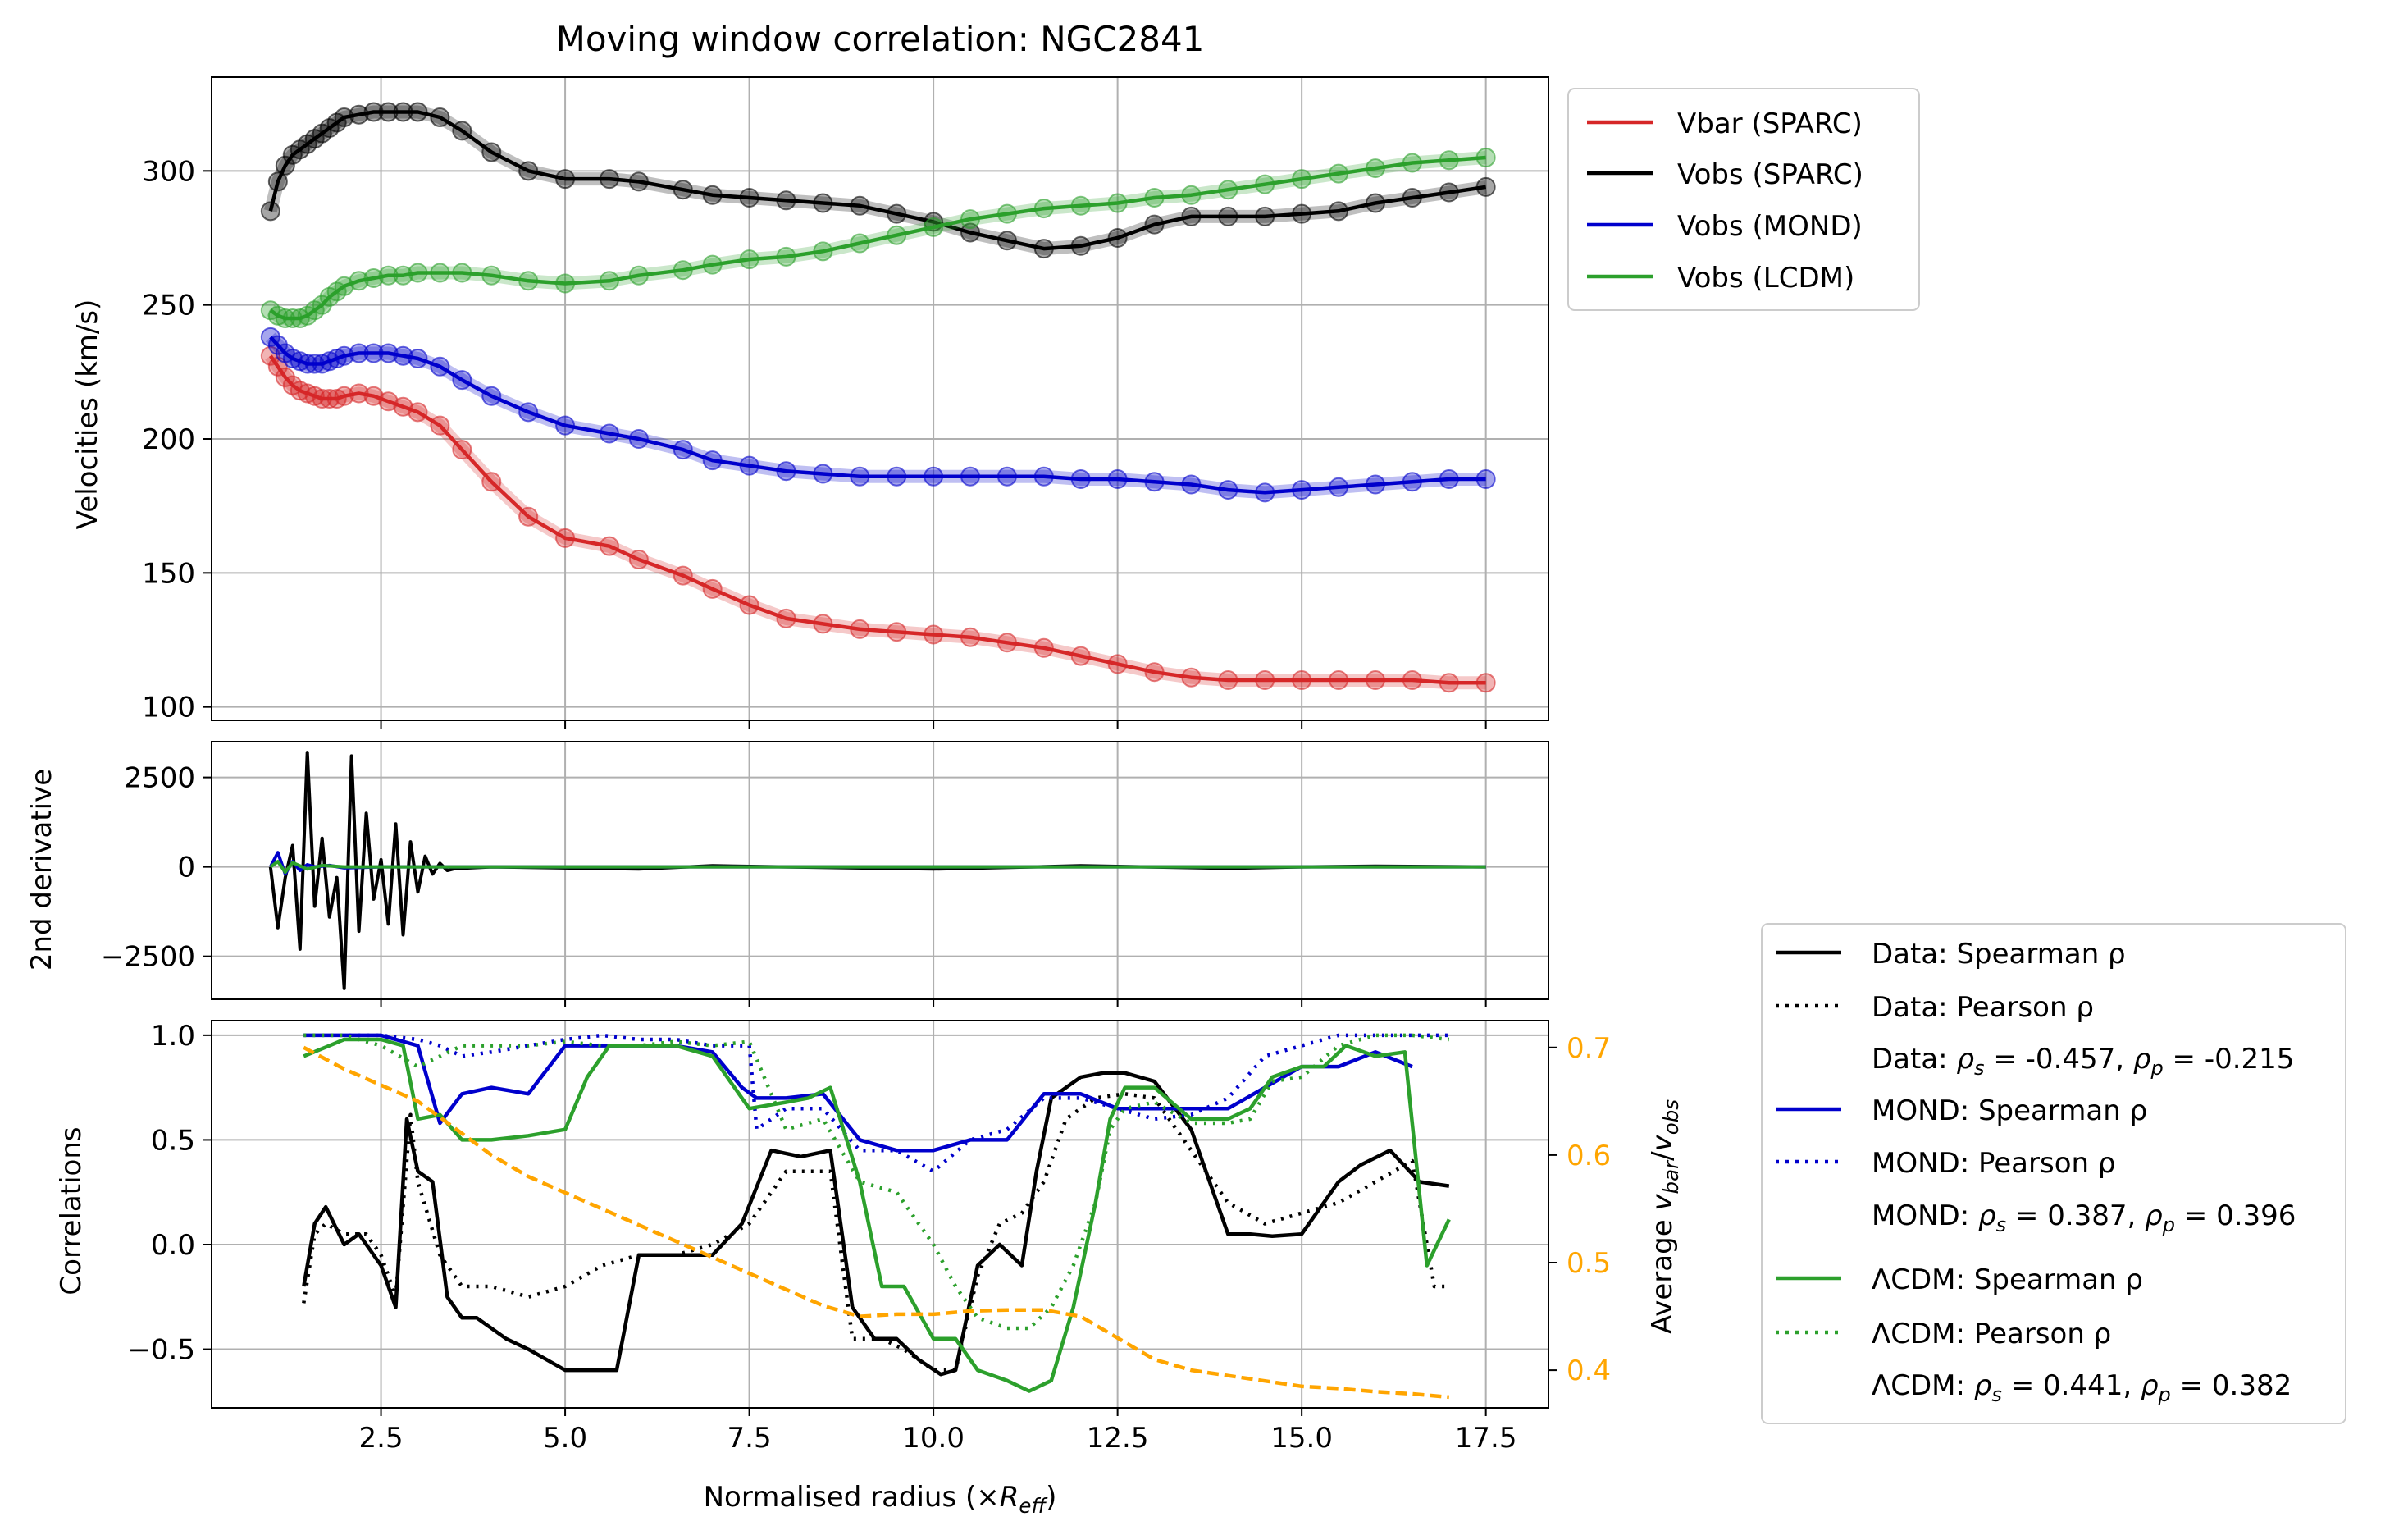 This screenshot has width=2408, height=1535. I want to click on y2-tick-label: 0.5, so click(1589, 1263).